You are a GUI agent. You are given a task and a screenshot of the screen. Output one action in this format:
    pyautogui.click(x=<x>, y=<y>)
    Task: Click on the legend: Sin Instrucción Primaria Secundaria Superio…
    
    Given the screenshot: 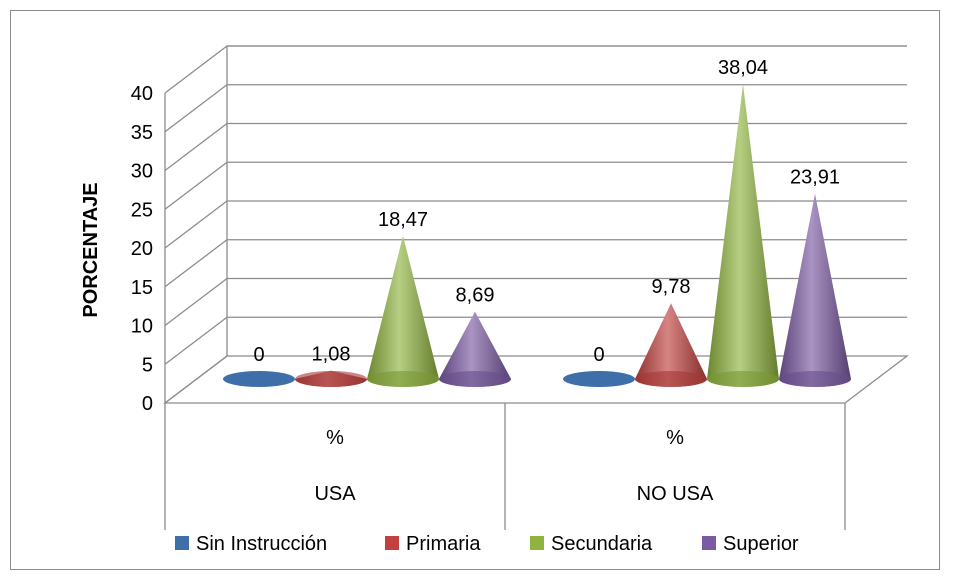 What is the action you would take?
    pyautogui.click(x=487, y=544)
    